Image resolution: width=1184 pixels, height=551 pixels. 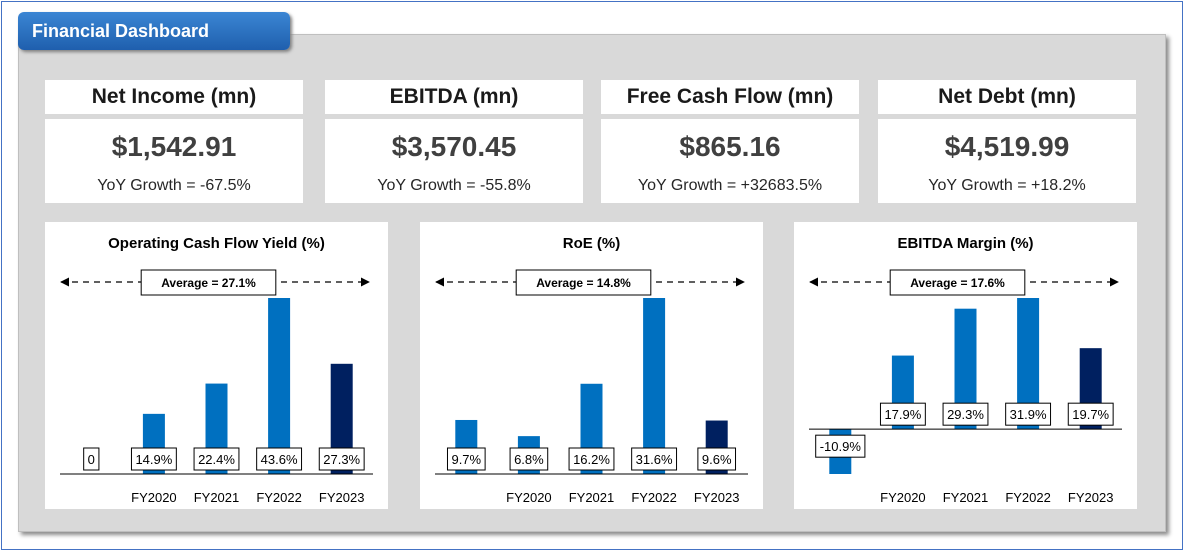 I want to click on value-label: 27.3%, so click(x=341, y=459).